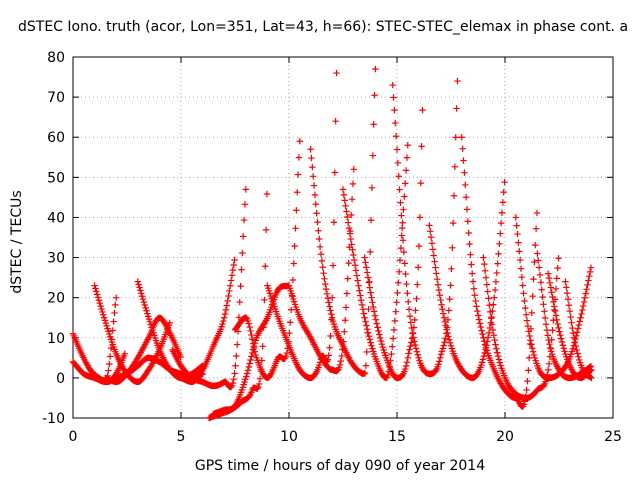 This screenshot has width=640, height=480. What do you see at coordinates (578, 330) in the screenshot?
I see `series-arc24` at bounding box center [578, 330].